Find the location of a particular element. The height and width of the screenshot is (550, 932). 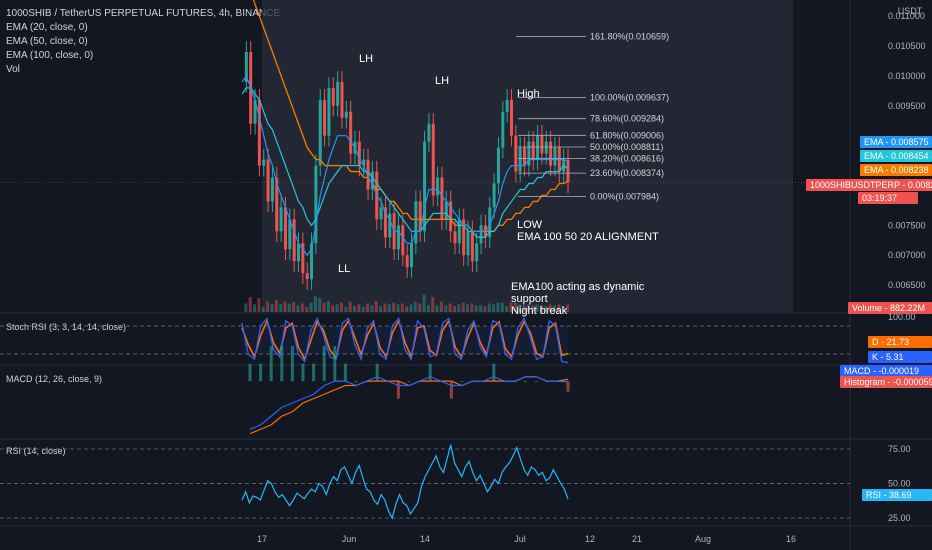

legend-volume: Vol is located at coordinates (13, 69).